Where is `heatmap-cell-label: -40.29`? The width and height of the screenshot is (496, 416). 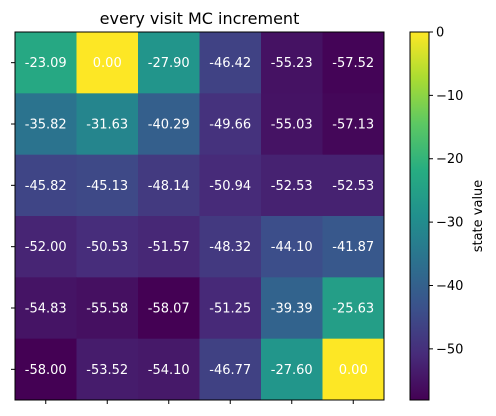
heatmap-cell-label: -40.29 is located at coordinates (169, 125).